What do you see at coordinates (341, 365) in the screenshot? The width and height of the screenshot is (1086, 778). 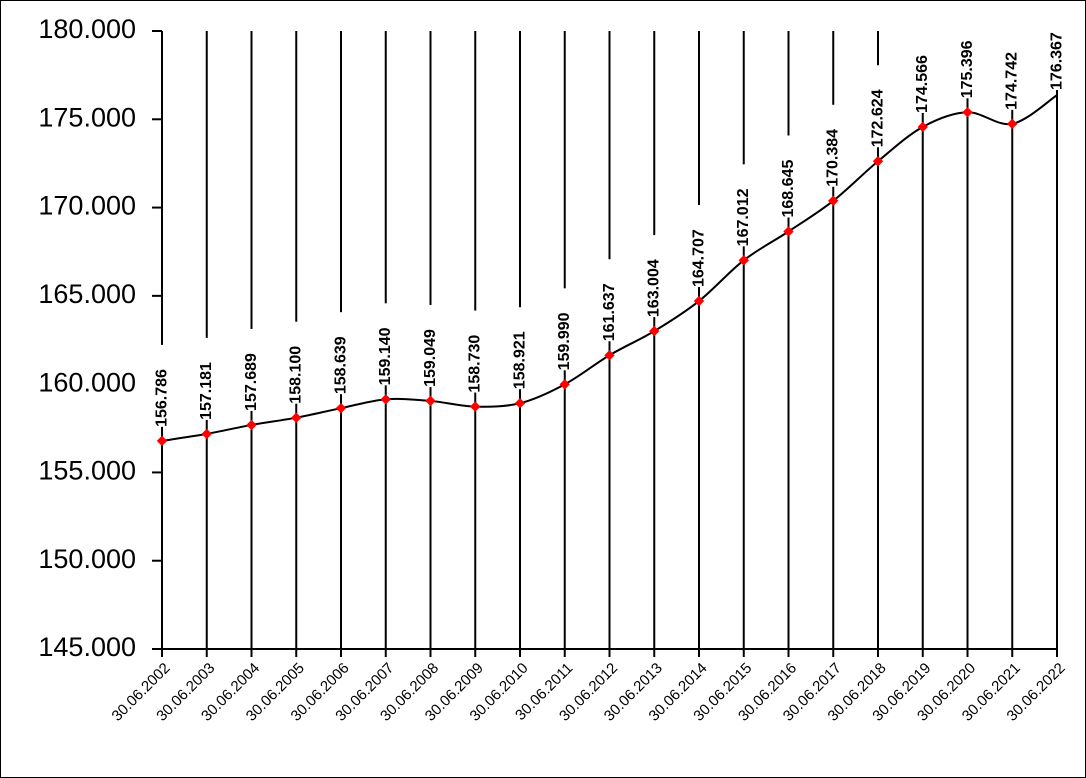 I see `data-label: 158.639` at bounding box center [341, 365].